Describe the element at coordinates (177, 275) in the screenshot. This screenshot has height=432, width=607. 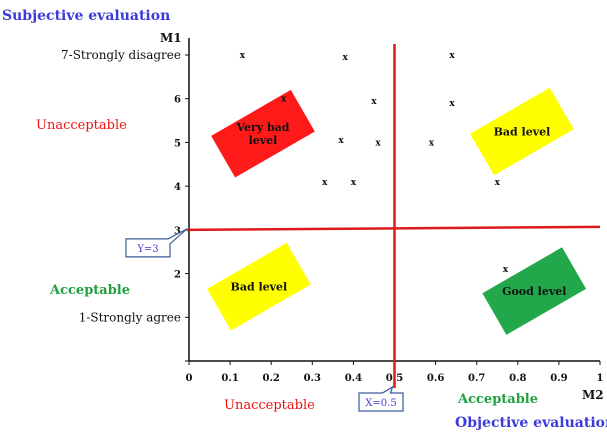
I see `y-tick-label: 2` at that location.